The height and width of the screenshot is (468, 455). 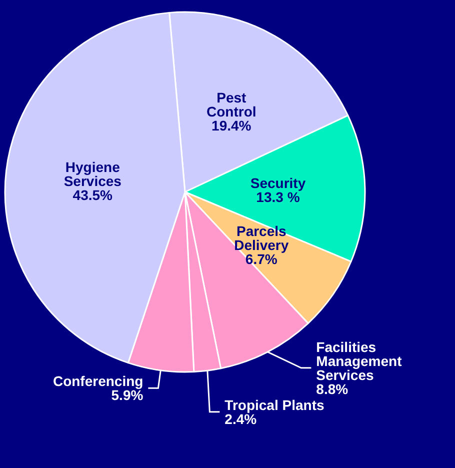 I want to click on slice-label: Conferencing, so click(x=98, y=381).